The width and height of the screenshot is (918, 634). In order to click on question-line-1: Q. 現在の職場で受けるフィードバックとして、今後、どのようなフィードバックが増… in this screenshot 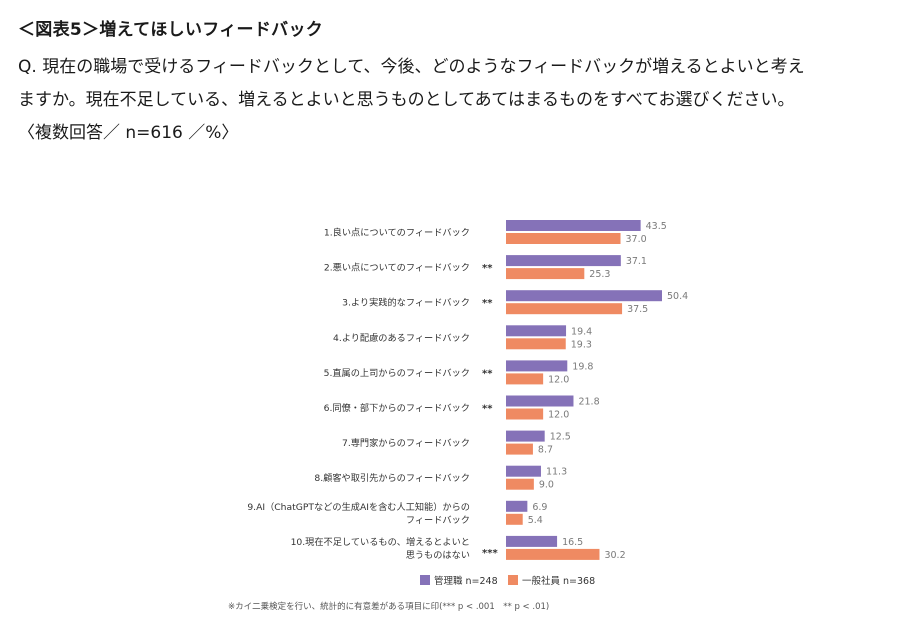, I will do `click(411, 67)`.